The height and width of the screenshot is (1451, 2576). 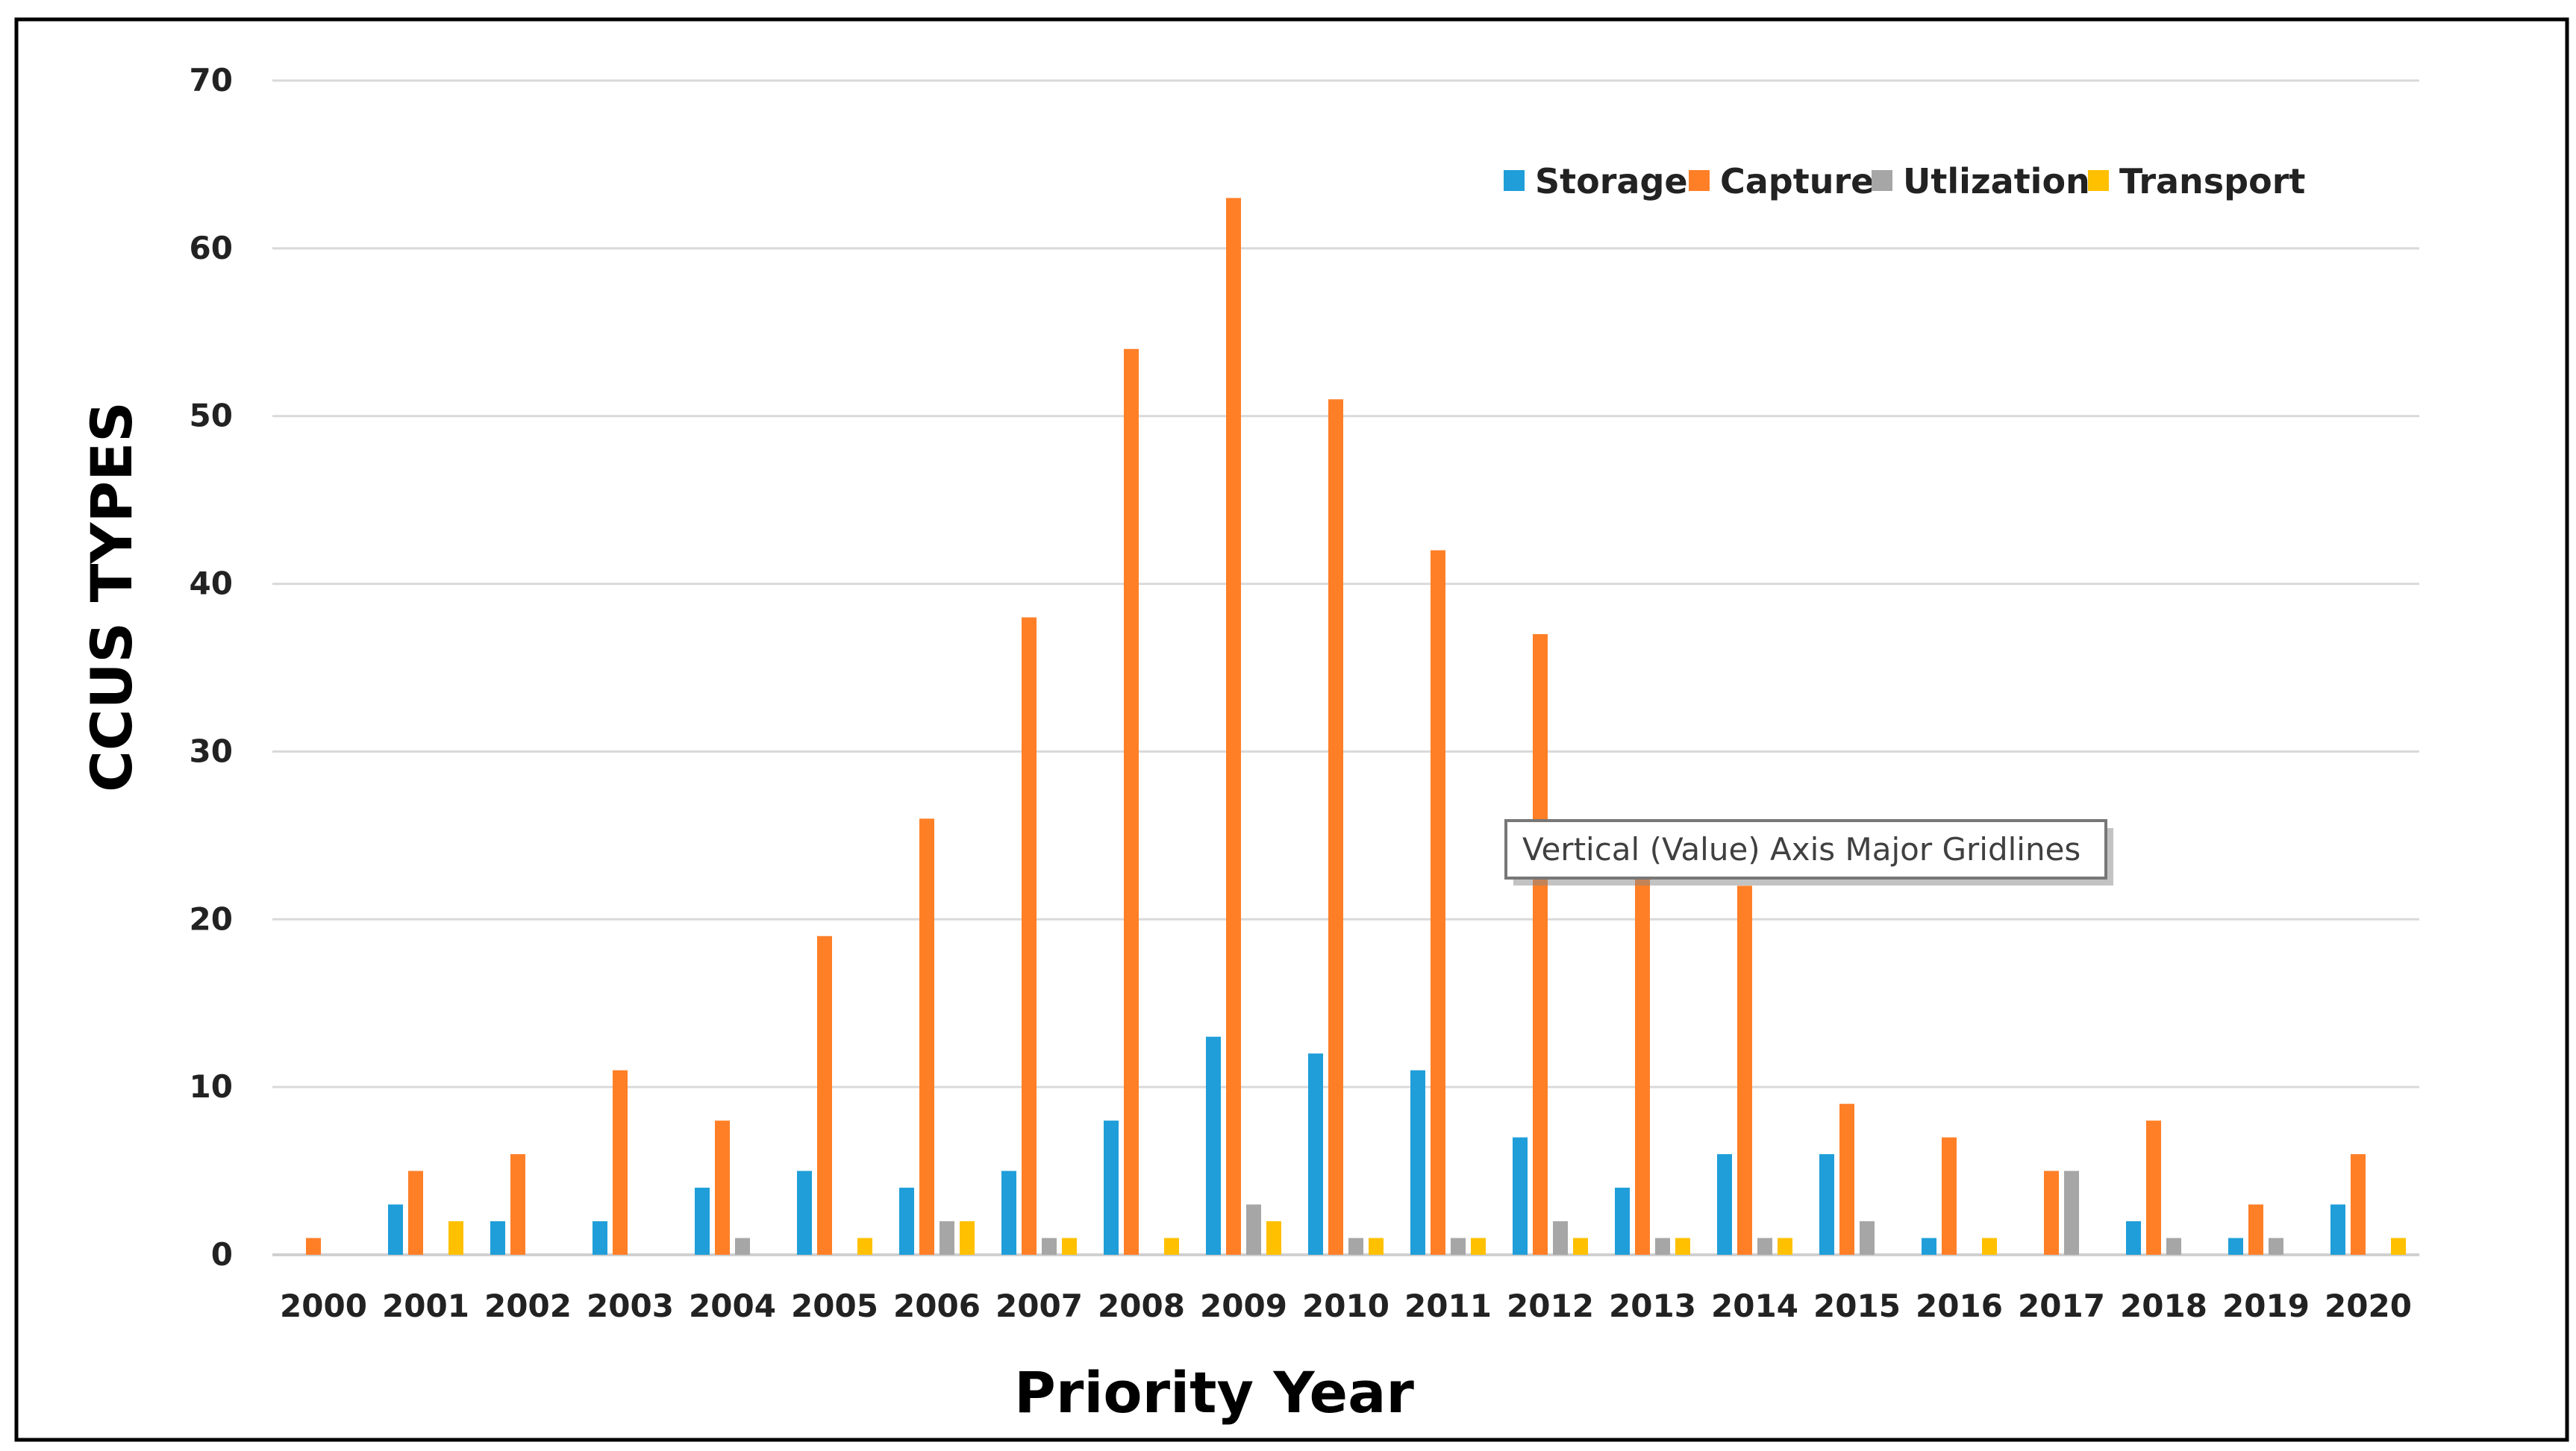 I want to click on y-tick-label: 20, so click(x=211, y=918).